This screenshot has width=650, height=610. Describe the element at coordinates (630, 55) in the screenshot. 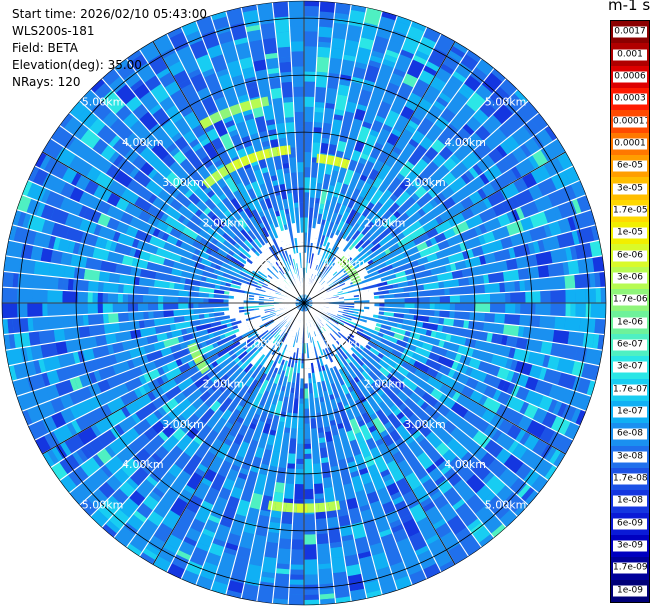

I see `colorbar-tick-label: 0.001` at that location.